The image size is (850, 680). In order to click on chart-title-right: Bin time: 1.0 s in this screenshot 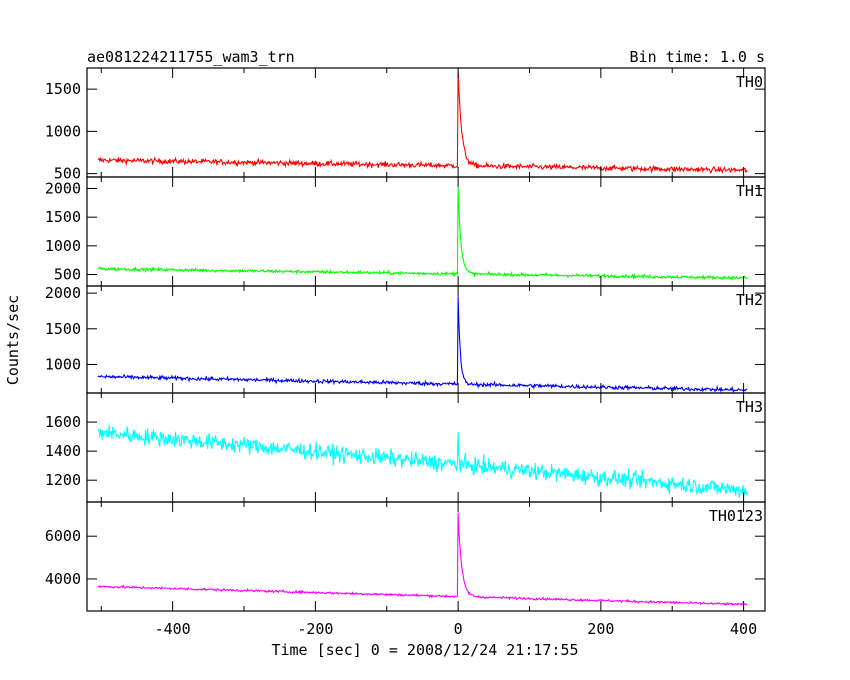, I will do `click(697, 57)`.